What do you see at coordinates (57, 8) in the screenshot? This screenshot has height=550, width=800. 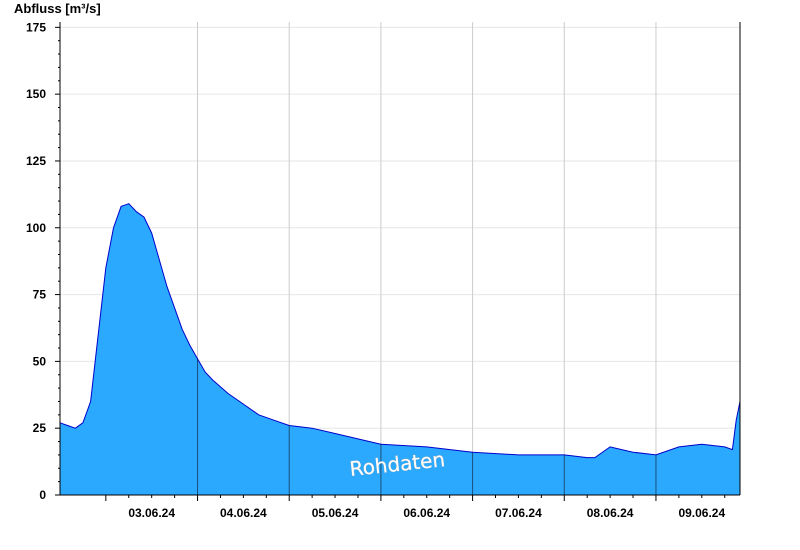 I see `y-axis-label: Abfluss [m³/s]` at bounding box center [57, 8].